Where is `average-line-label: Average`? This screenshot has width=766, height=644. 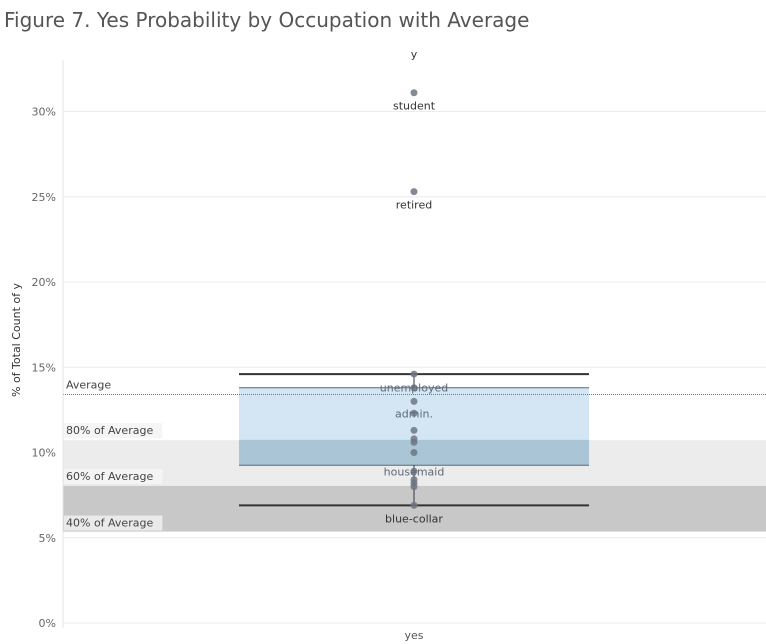
average-line-label: Average is located at coordinates (88, 385).